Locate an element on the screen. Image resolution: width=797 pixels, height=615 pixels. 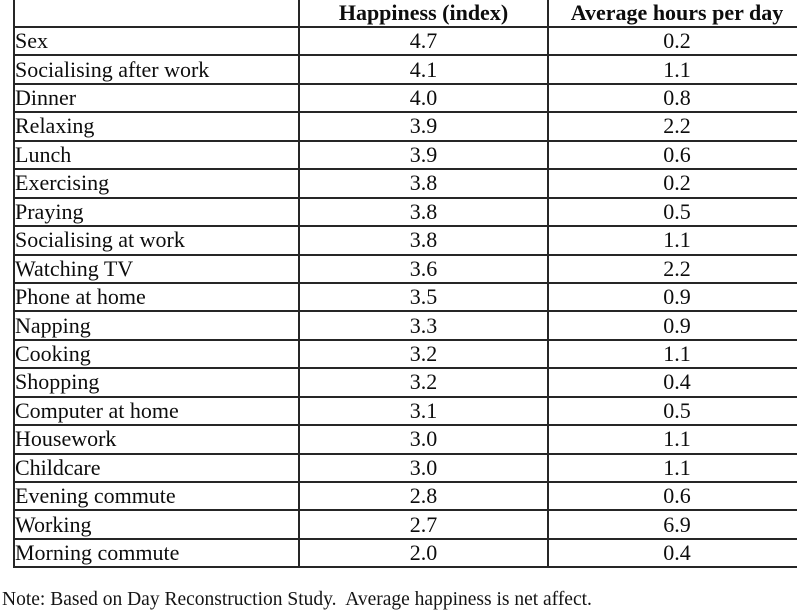
happiness-cell: 3.5 is located at coordinates (423, 297).